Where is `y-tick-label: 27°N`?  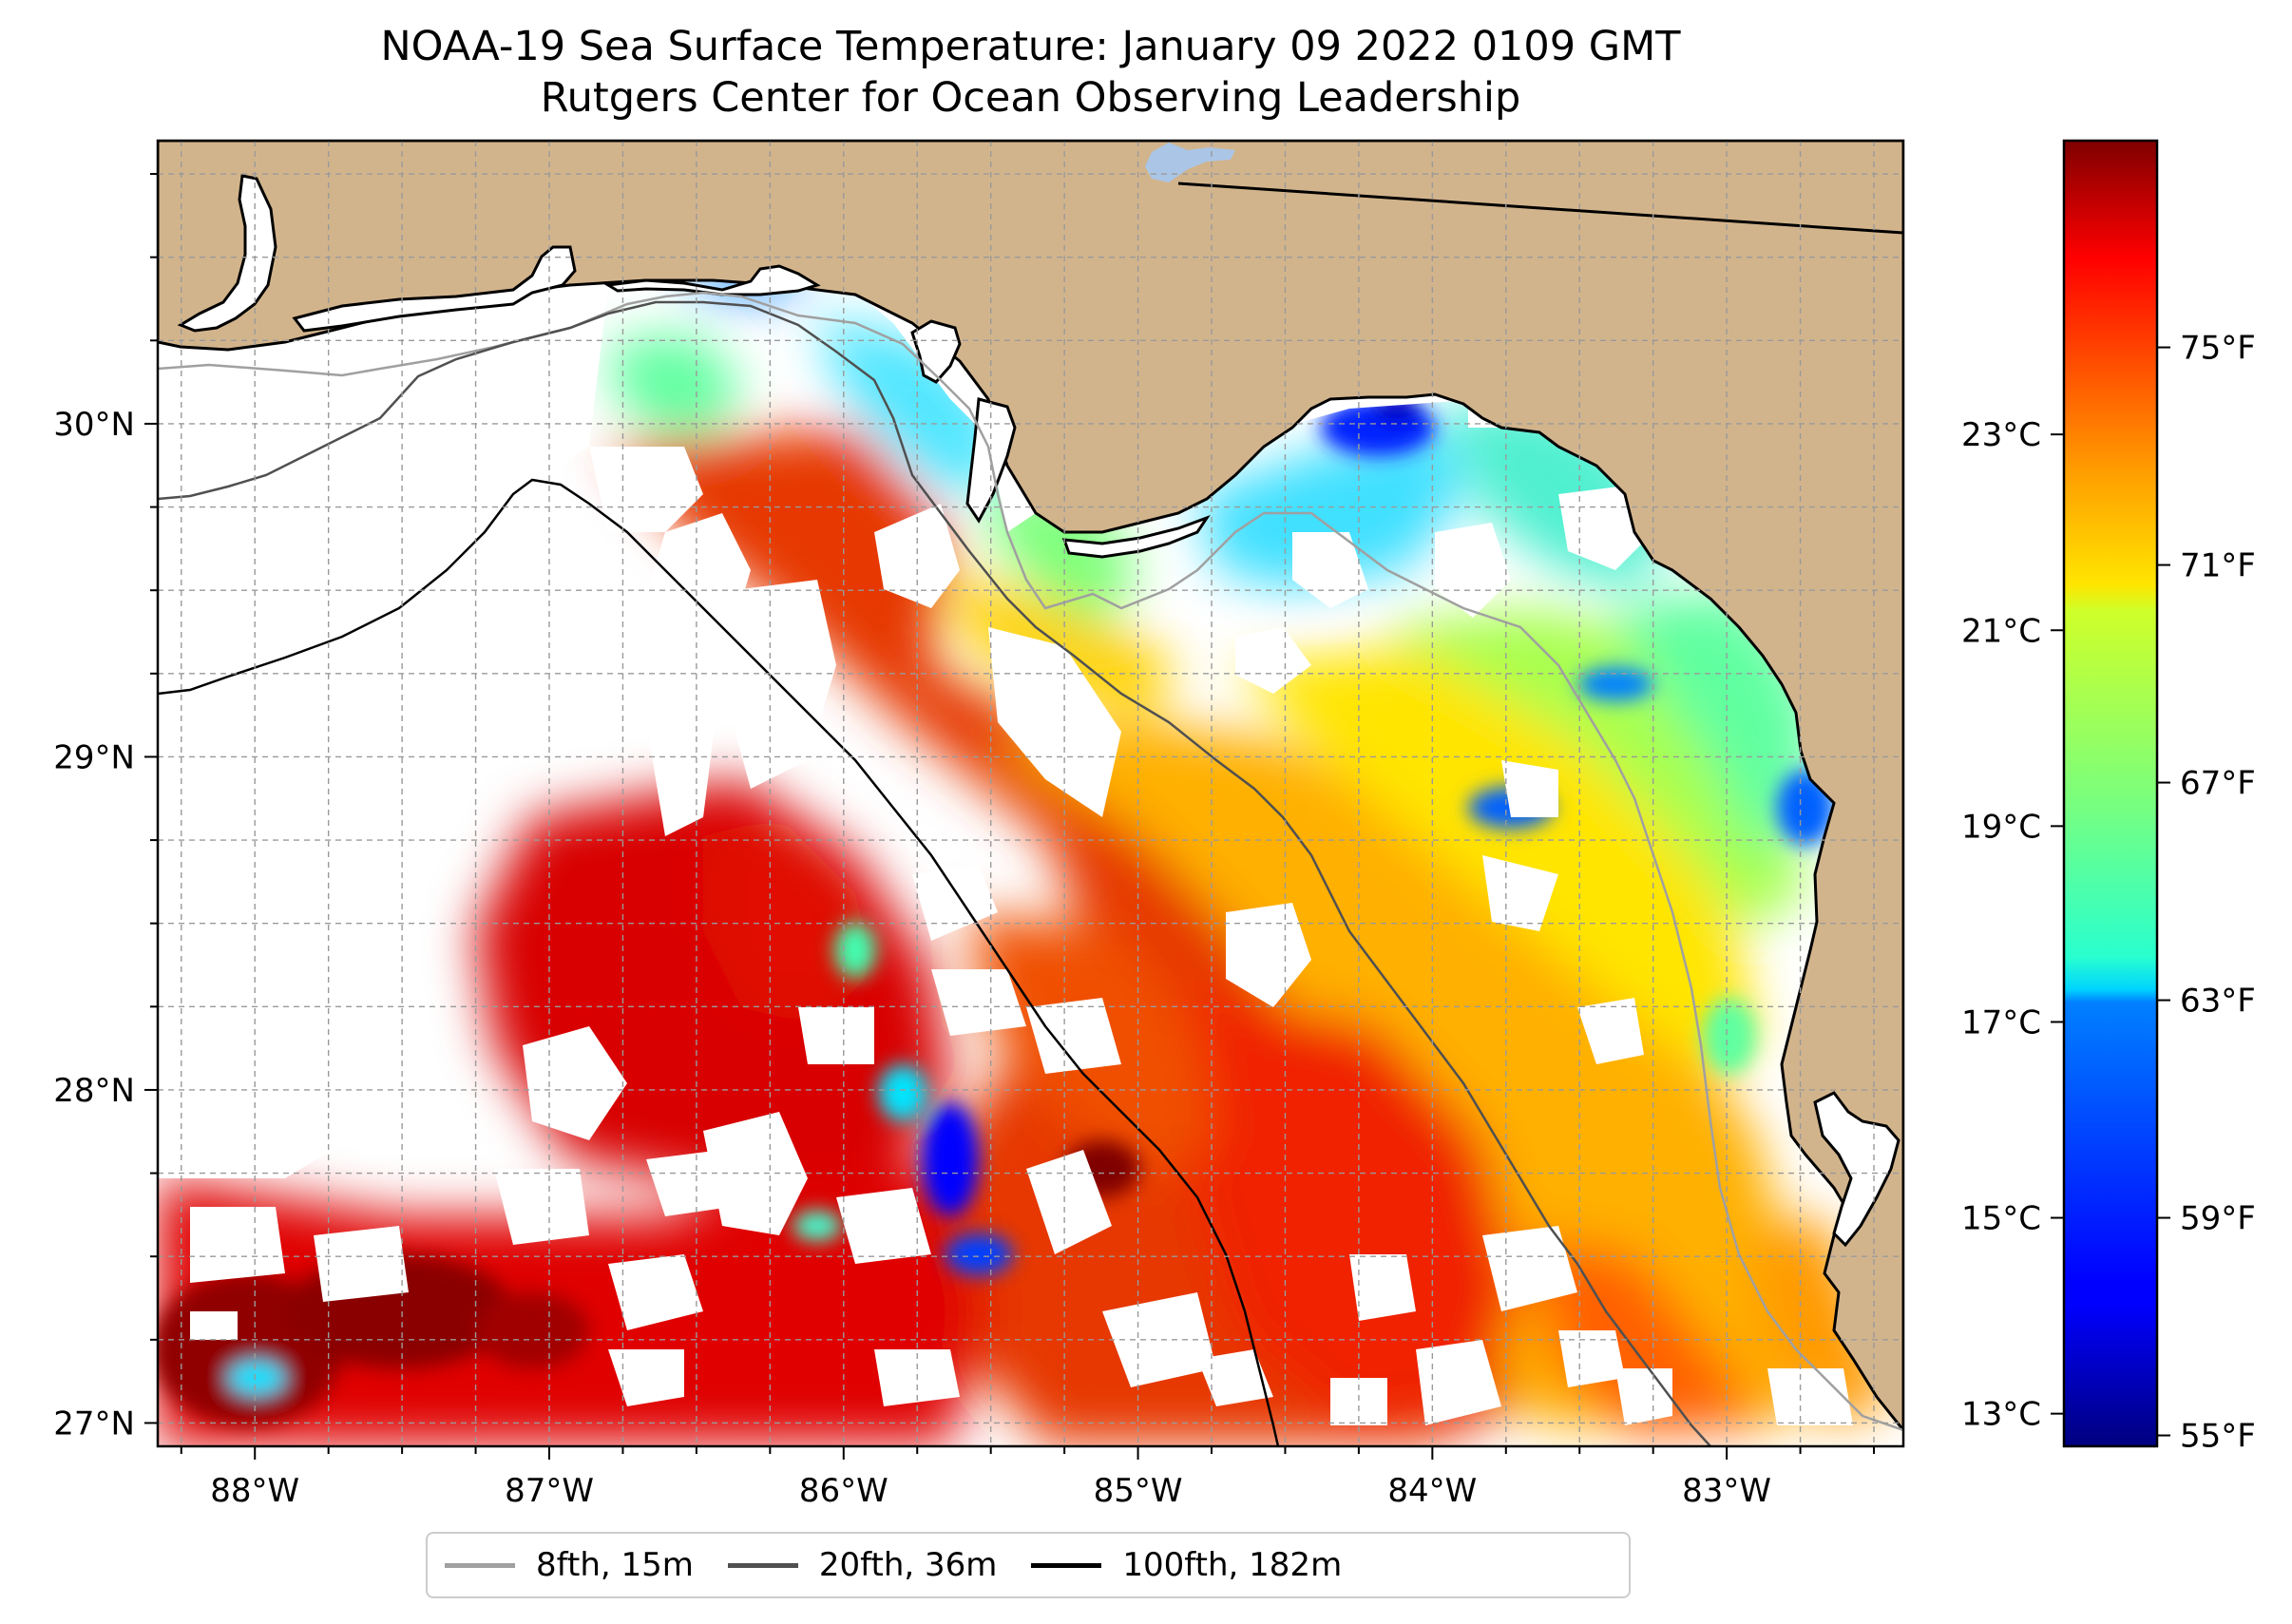 y-tick-label: 27°N is located at coordinates (94, 1423).